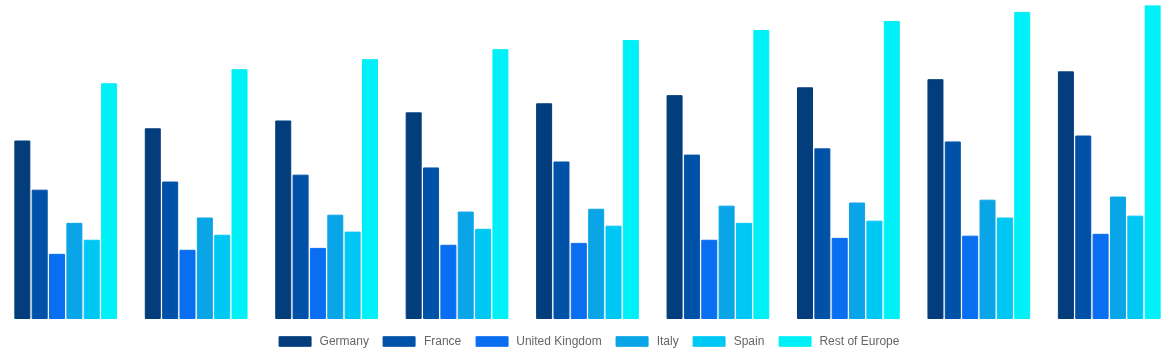 The width and height of the screenshot is (1174, 350). I want to click on legend-label: Rest of Europe, so click(859, 341).